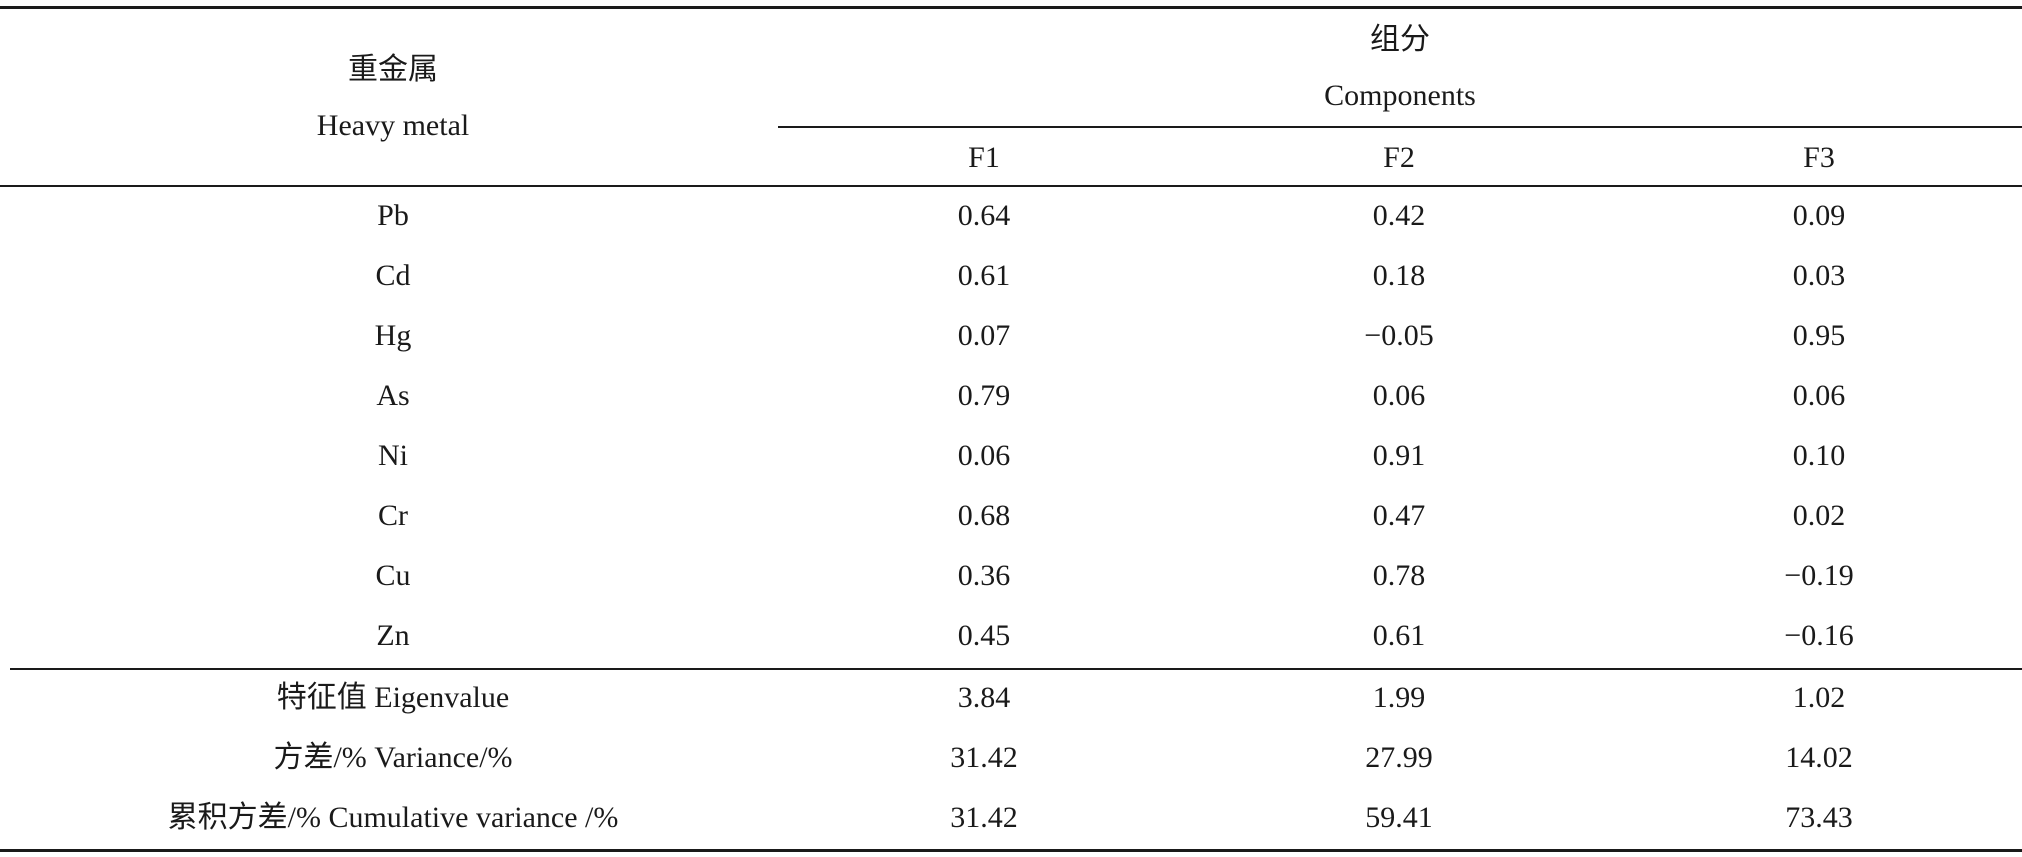 The height and width of the screenshot is (857, 2022). I want to click on header-components-cn: 组分, so click(1400, 39).